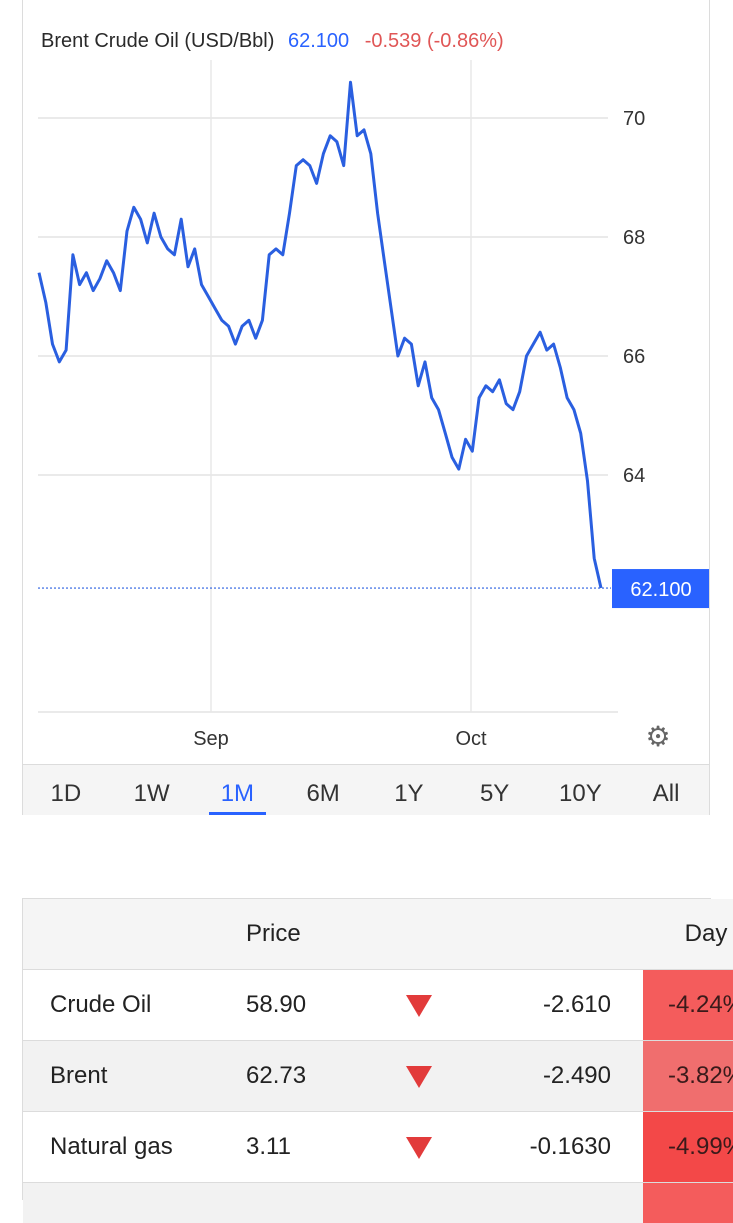  I want to click on header-name, so click(134, 934).